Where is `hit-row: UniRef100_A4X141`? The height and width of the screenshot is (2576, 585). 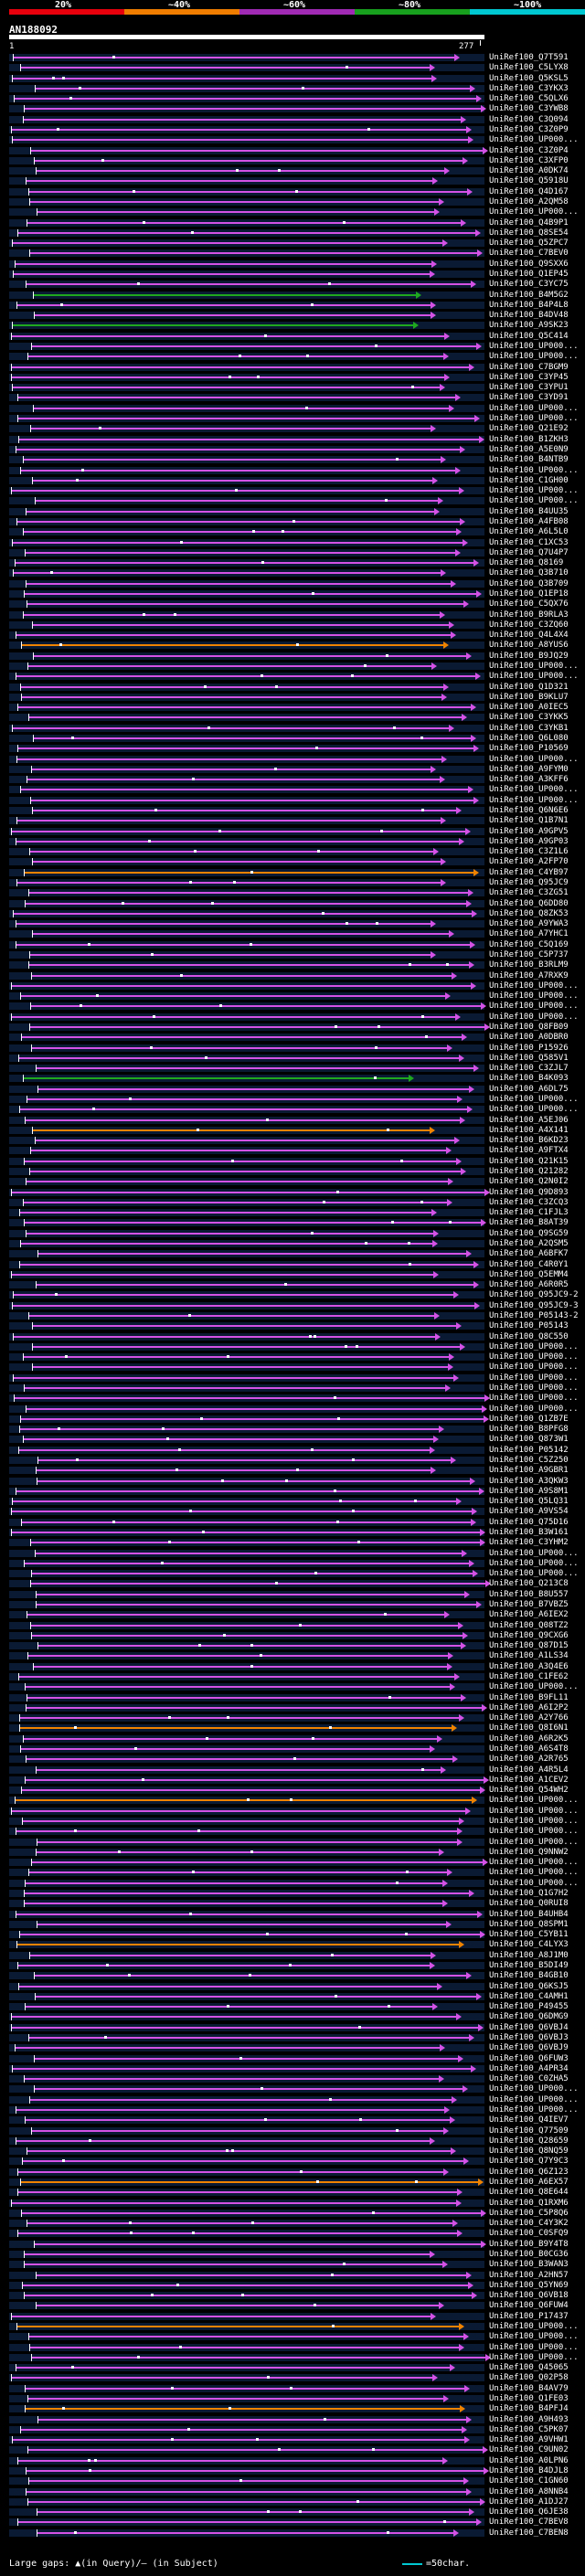 hit-row: UniRef100_A4X141 is located at coordinates (293, 1130).